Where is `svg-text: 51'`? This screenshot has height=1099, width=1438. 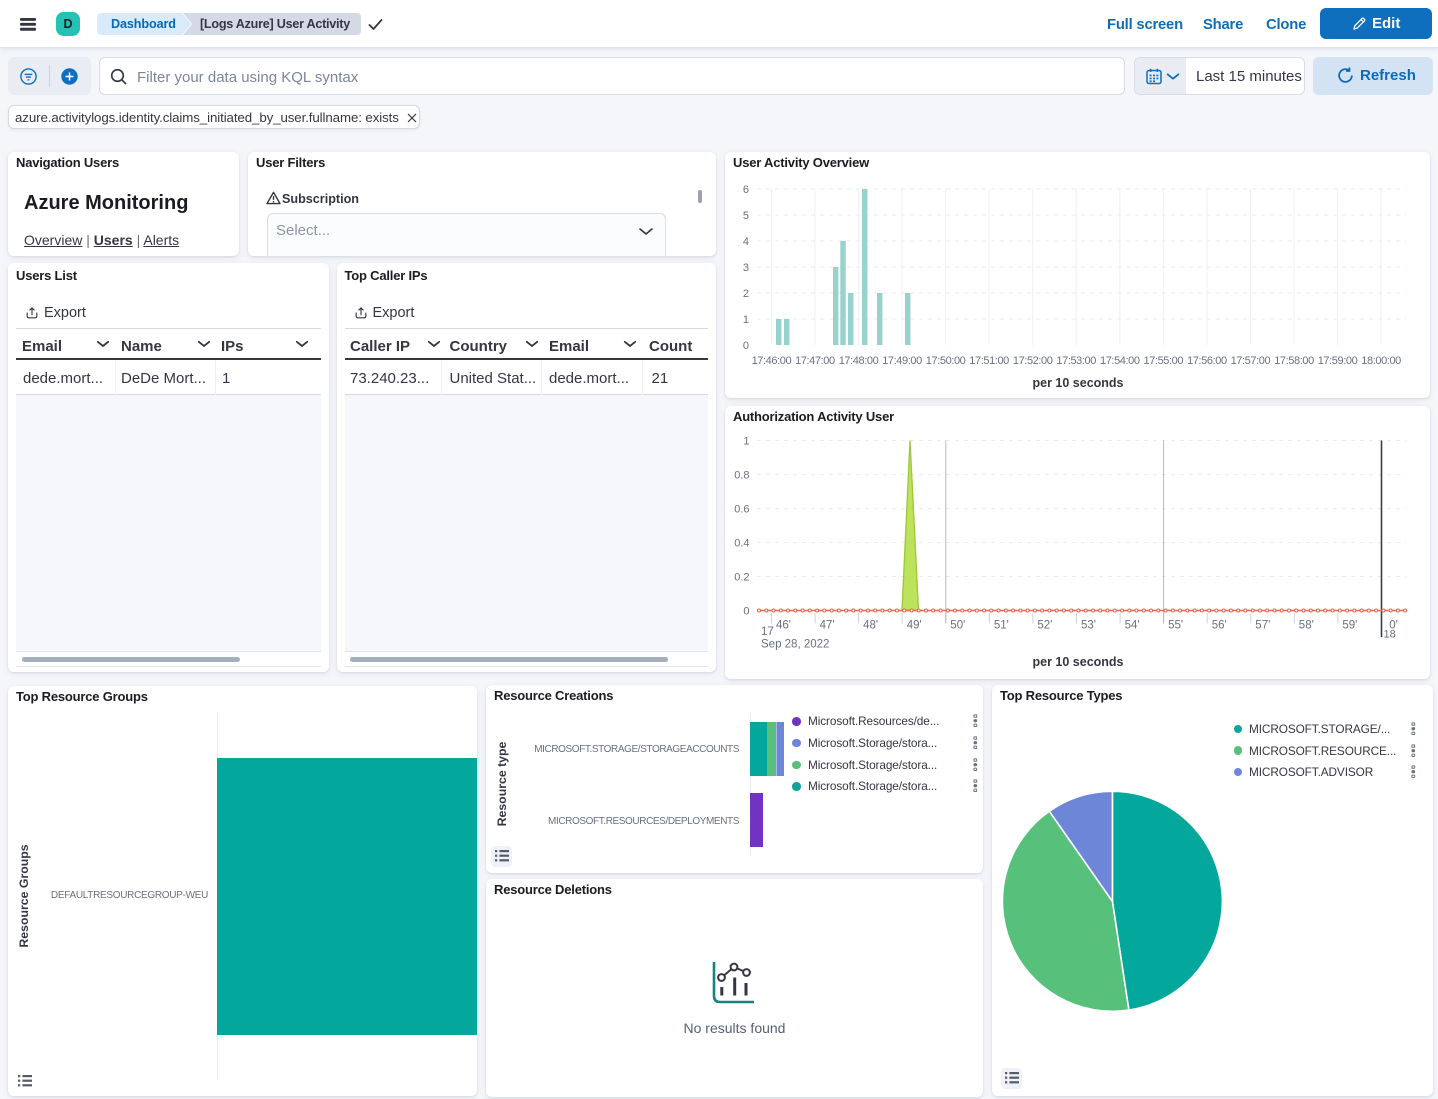
svg-text: 51' is located at coordinates (1001, 626).